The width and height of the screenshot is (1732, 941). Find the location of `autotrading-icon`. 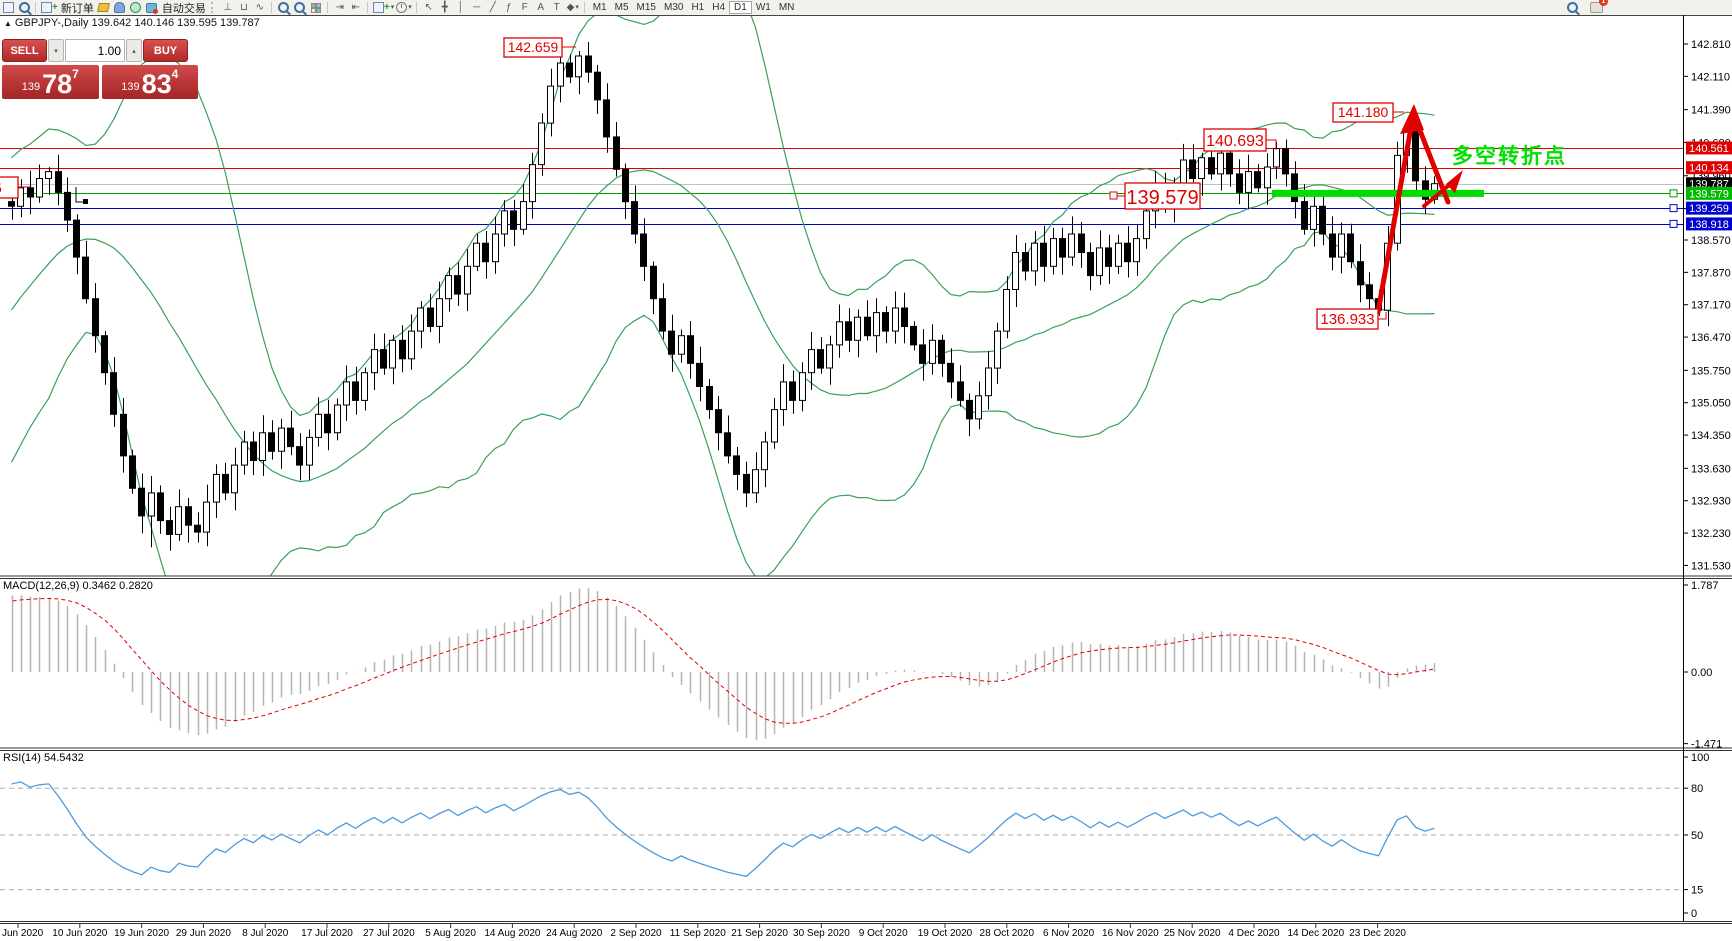

autotrading-icon is located at coordinates (152, 7).